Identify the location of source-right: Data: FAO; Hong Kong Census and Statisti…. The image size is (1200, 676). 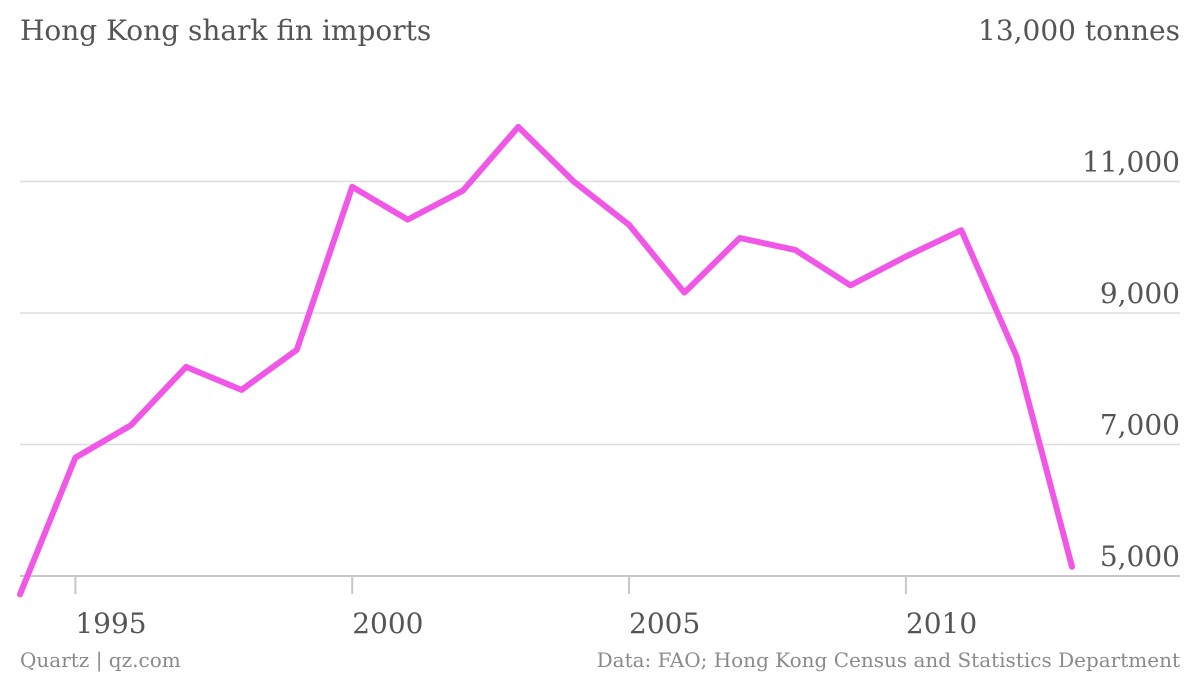
(888, 660).